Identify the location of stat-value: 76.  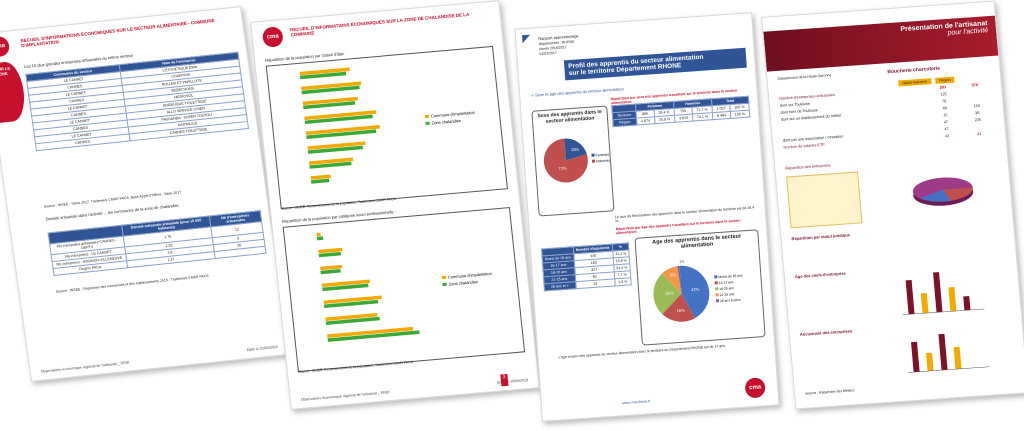
(944, 101).